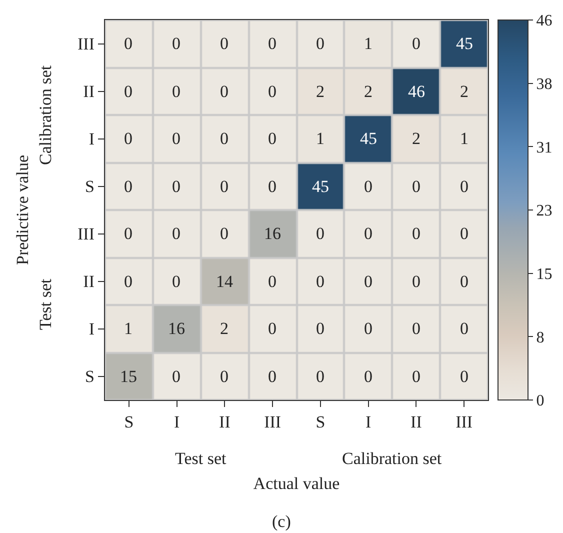 The width and height of the screenshot is (563, 533). Describe the element at coordinates (540, 337) in the screenshot. I see `color-bar-label: 8` at that location.